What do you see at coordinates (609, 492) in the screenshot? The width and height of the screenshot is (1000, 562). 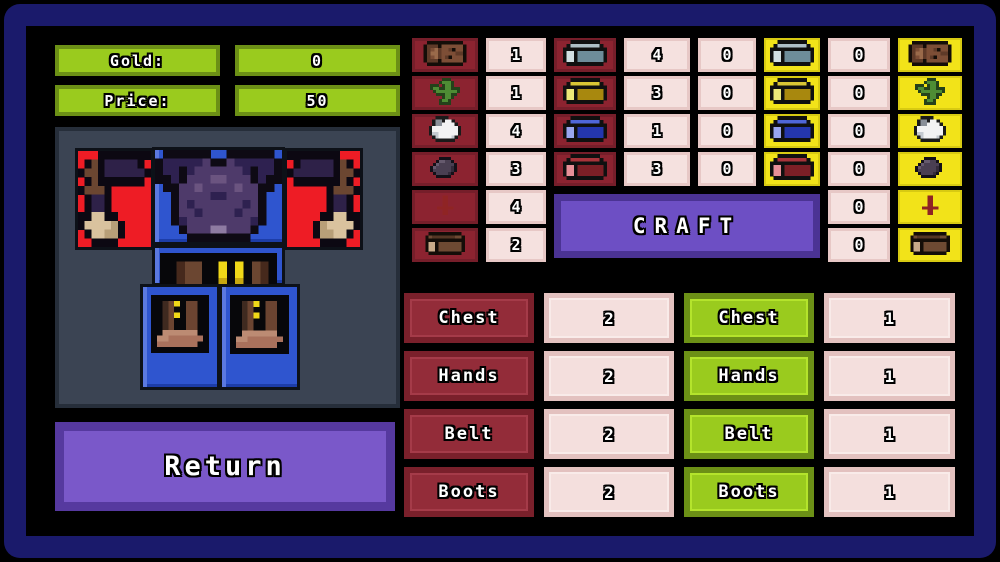 I see `owned-boots-count: 2` at bounding box center [609, 492].